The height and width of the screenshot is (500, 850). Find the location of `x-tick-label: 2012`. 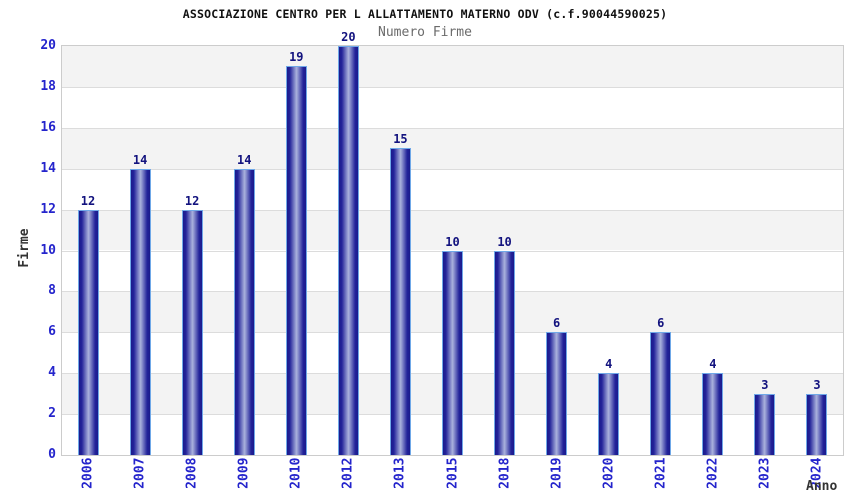

x-tick-label: 2012 is located at coordinates (348, 473).